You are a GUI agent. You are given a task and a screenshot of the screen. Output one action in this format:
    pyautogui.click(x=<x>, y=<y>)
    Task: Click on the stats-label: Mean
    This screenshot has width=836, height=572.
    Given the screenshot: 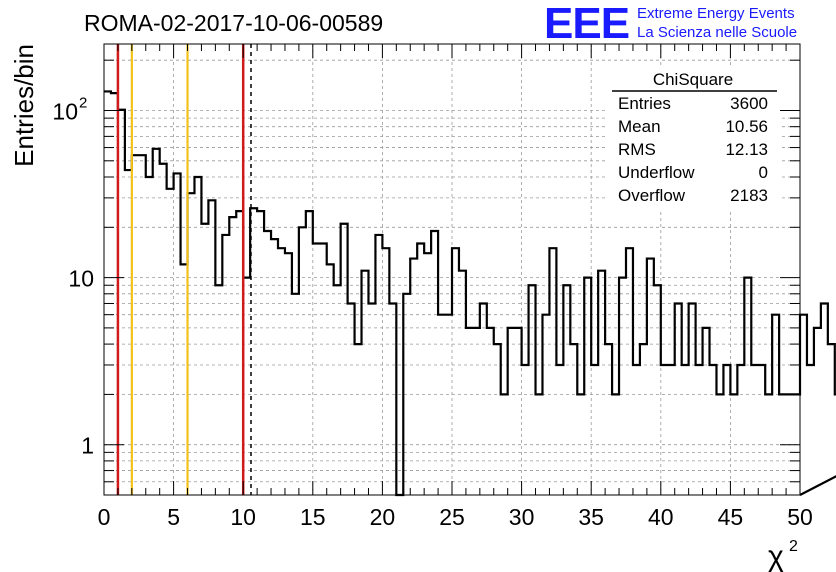 What is the action you would take?
    pyautogui.click(x=639, y=126)
    